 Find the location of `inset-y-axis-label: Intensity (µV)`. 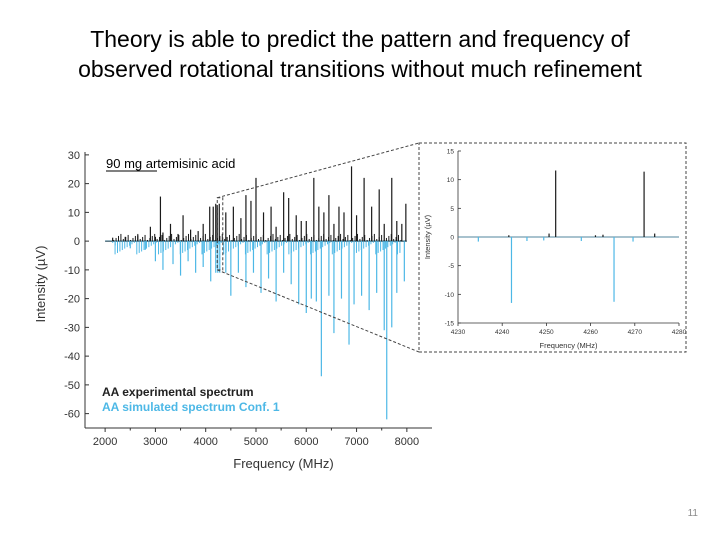

inset-y-axis-label: Intensity (µV) is located at coordinates (427, 236).